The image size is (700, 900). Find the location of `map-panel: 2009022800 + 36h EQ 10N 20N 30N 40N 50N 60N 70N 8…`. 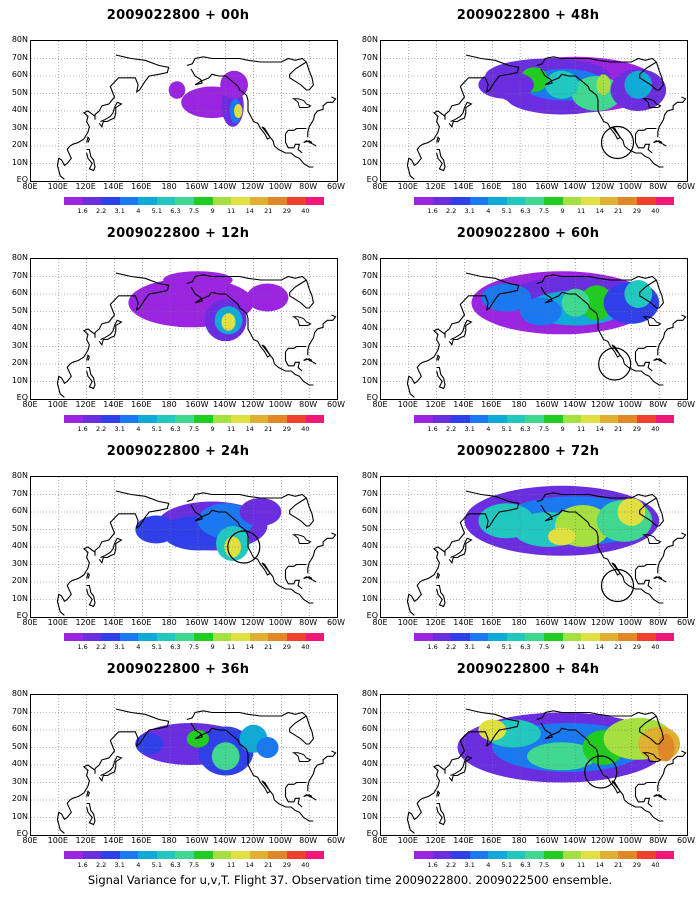

map-panel: 2009022800 + 36h EQ 10N 20N 30N 40N 50N 60N 70N 8… is located at coordinates (178, 761).